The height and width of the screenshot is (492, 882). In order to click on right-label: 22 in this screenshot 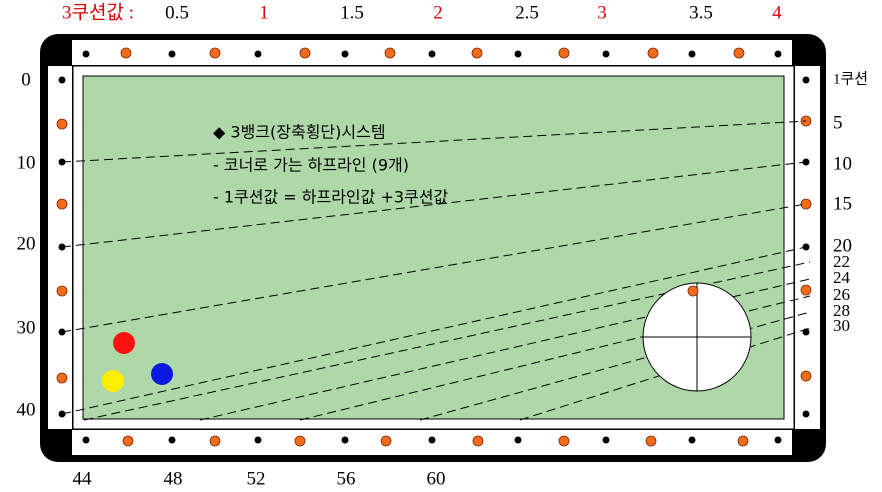, I will do `click(841, 261)`.